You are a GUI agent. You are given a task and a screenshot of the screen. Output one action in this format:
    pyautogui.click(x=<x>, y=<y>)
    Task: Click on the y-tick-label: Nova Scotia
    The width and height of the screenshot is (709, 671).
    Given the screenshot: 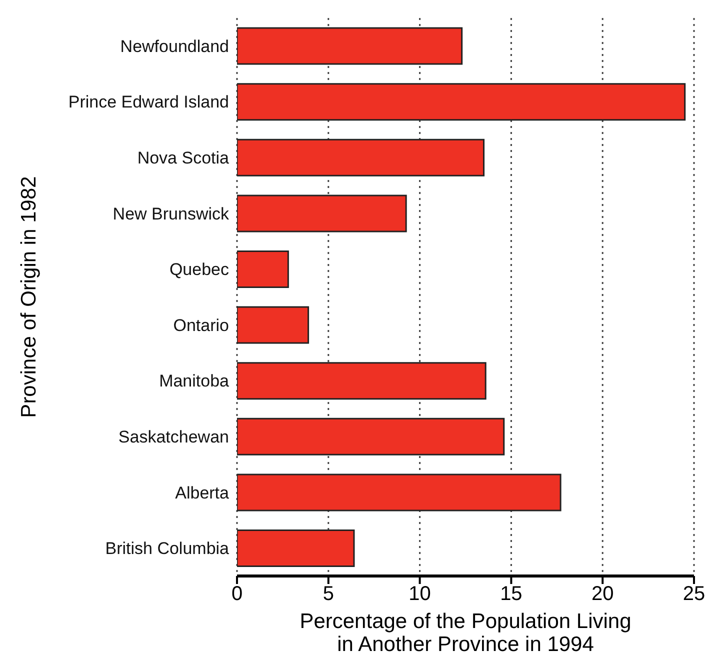 What is the action you would take?
    pyautogui.click(x=183, y=158)
    